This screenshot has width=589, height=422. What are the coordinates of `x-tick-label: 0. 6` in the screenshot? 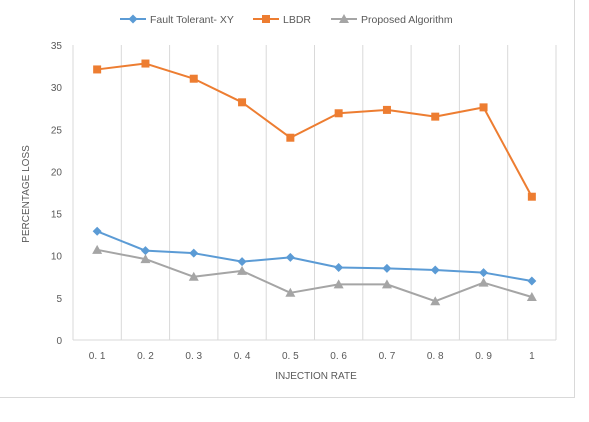 It's located at (338, 356).